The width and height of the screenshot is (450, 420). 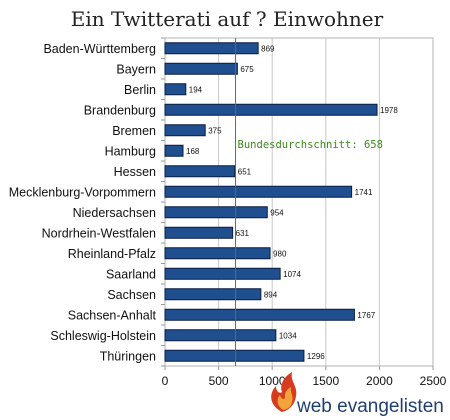 What do you see at coordinates (243, 233) in the screenshot?
I see `data-label: 631` at bounding box center [243, 233].